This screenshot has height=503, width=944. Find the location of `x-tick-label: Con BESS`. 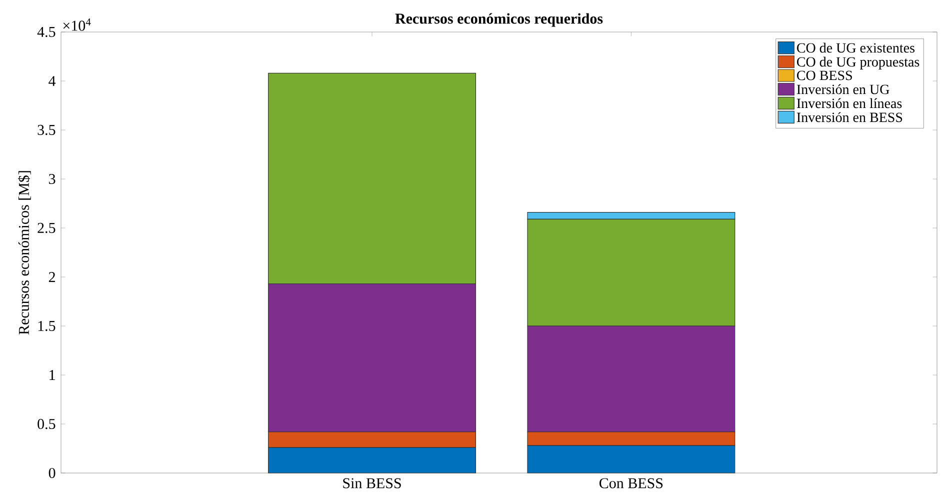

x-tick-label: Con BESS is located at coordinates (631, 483).